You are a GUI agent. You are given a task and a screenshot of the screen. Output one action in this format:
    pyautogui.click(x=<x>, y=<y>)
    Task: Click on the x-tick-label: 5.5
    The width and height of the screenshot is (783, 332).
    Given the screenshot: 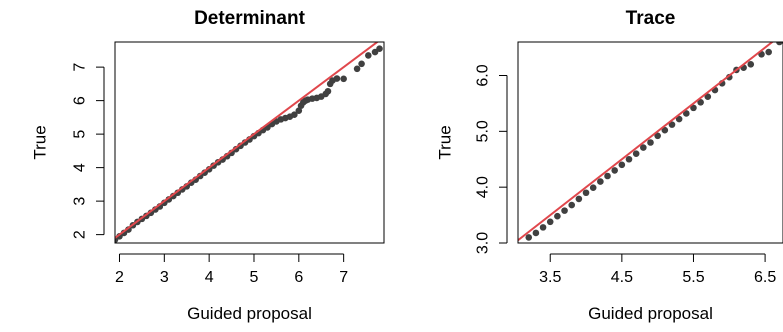 What is the action you would take?
    pyautogui.click(x=693, y=277)
    